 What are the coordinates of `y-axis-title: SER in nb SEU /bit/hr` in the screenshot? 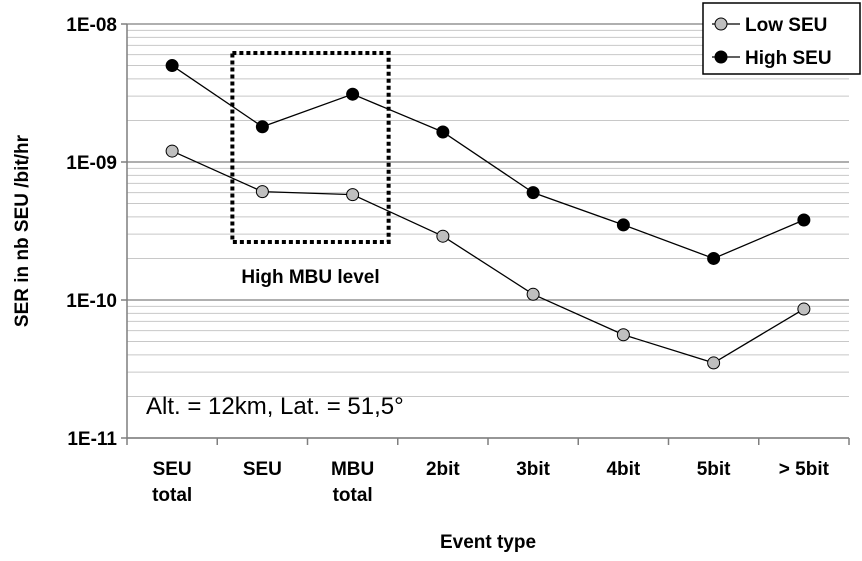 It's located at (22, 230).